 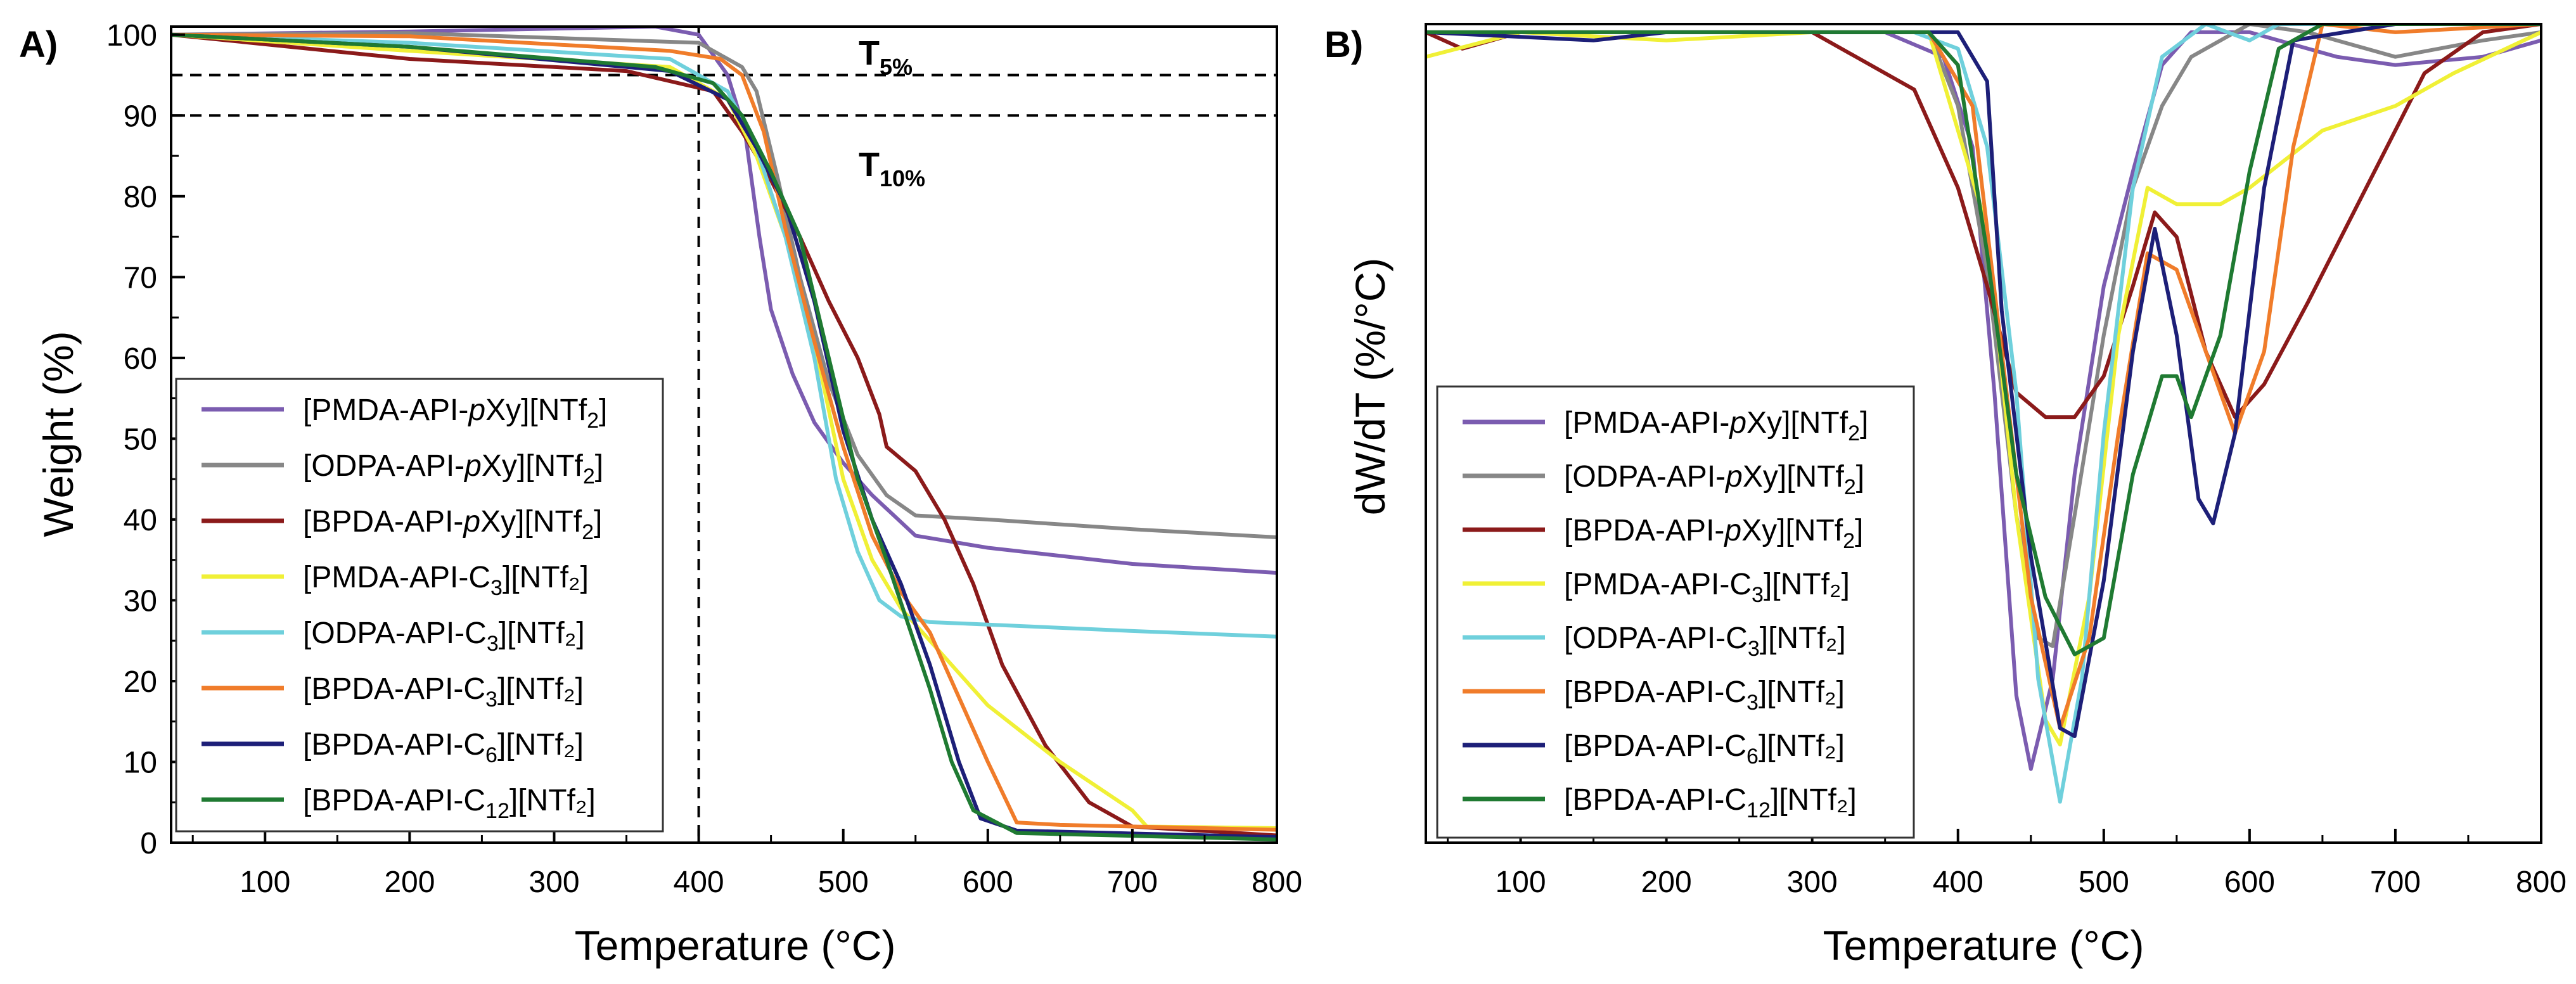 I want to click on panel-a-x-axis-title: Temperature (°C), so click(x=735, y=945).